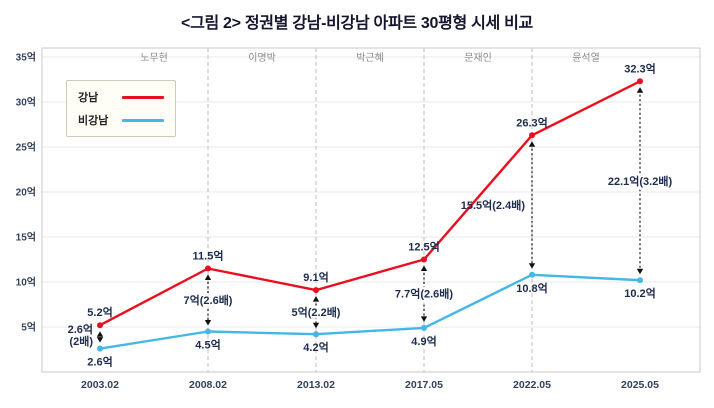 The width and height of the screenshot is (714, 408). Describe the element at coordinates (26, 148) in the screenshot. I see `y-tick-label: 25억` at that location.